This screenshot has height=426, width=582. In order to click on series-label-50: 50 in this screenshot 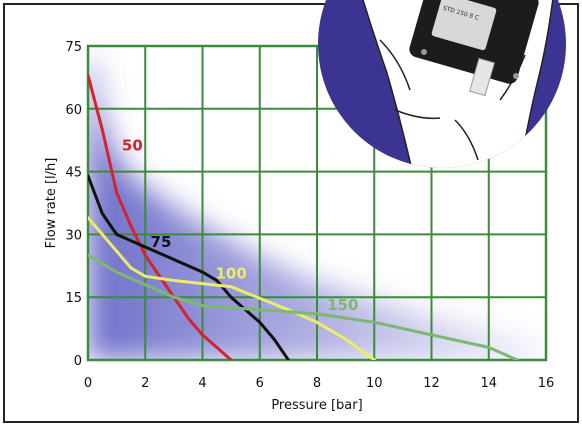, I will do `click(132, 146)`.